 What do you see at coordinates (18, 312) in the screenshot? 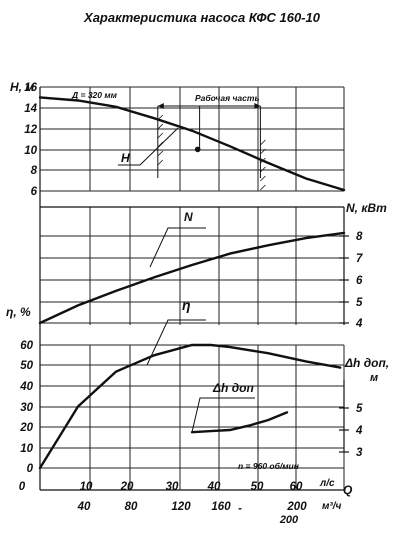
I see `efficiency-axis-label: η, %` at bounding box center [18, 312].